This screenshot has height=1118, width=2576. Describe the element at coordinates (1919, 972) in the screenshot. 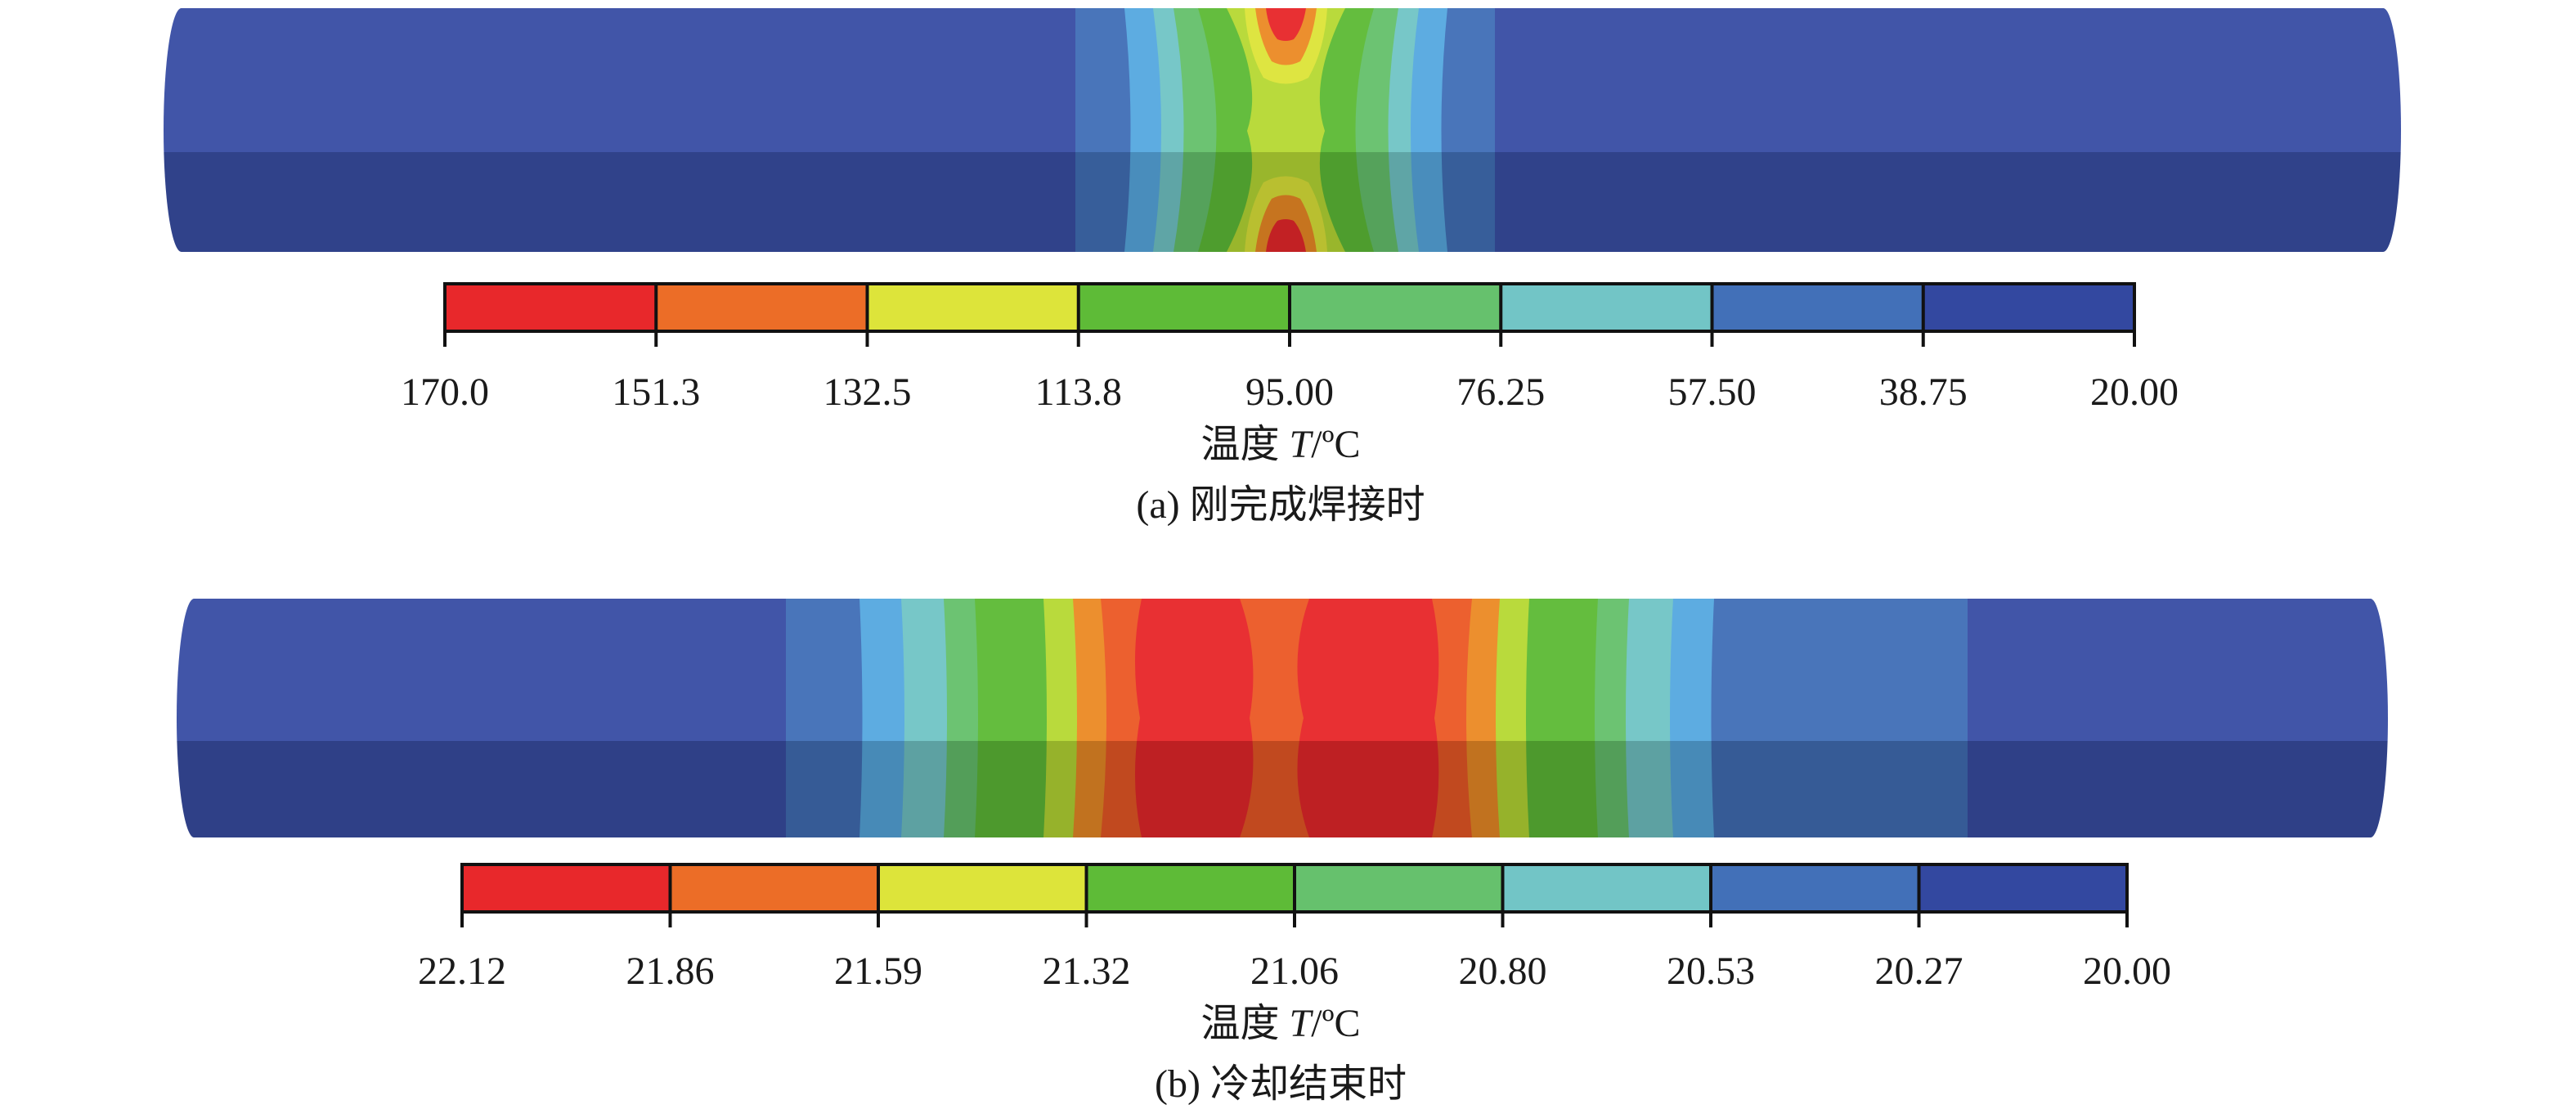

I see `scale-tick-label: 20.27` at that location.